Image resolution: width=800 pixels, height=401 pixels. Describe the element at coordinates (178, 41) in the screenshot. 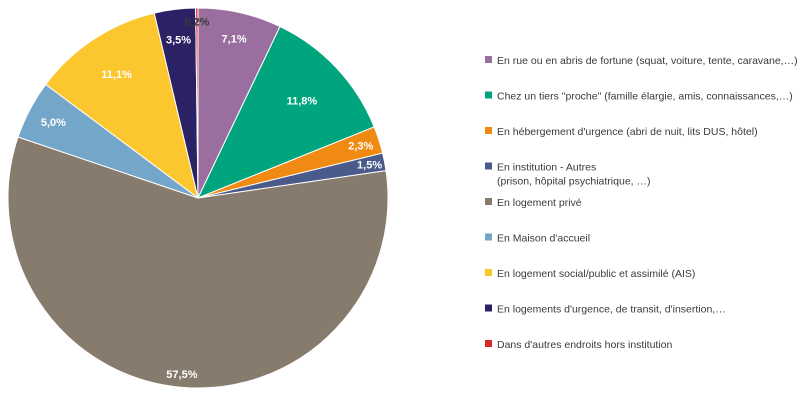

I see `slice-label-8: 3,5%` at that location.